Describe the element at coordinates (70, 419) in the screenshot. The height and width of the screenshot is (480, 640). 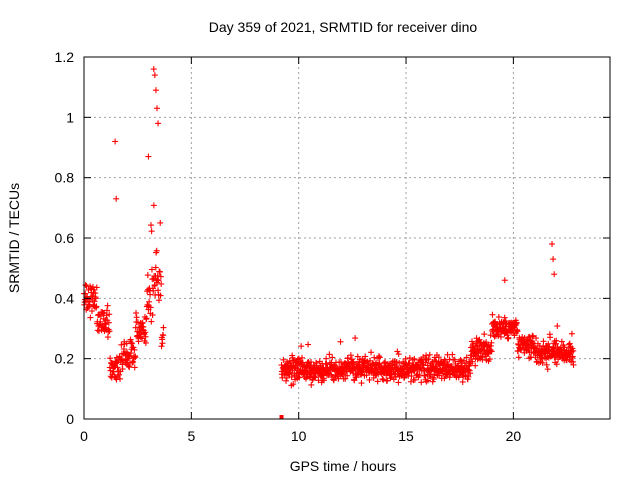
I see `y-tick-label: 0` at that location.